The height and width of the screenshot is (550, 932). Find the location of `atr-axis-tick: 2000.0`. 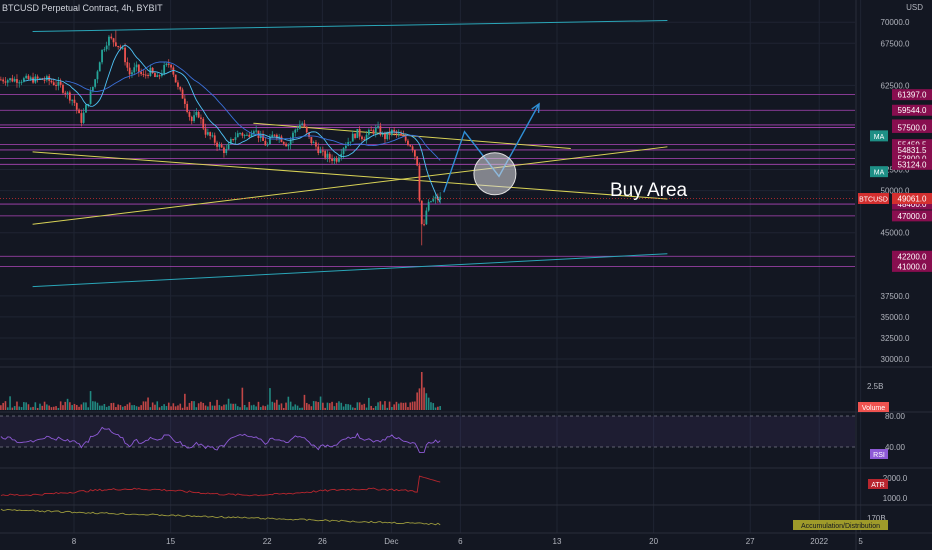

atr-axis-tick: 2000.0 is located at coordinates (895, 478).